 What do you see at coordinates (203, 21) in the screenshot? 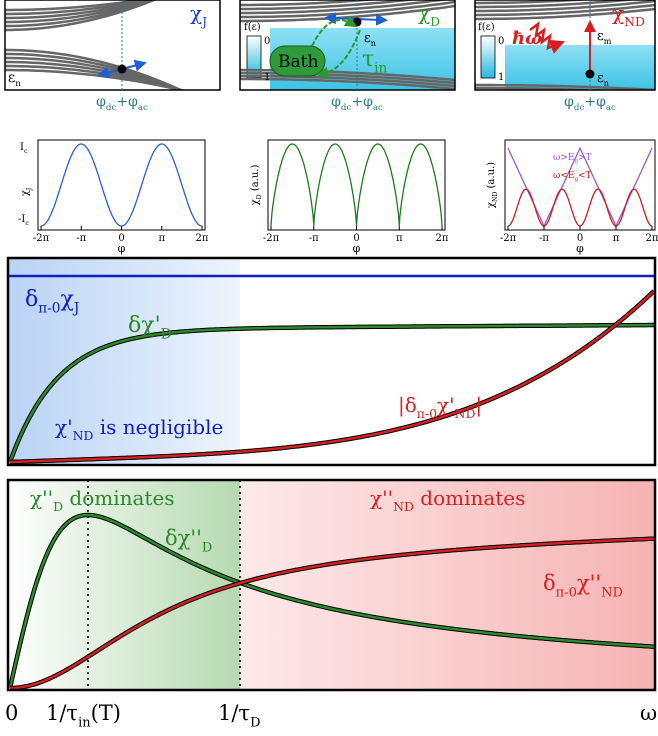
I see `text-part: J` at bounding box center [203, 21].